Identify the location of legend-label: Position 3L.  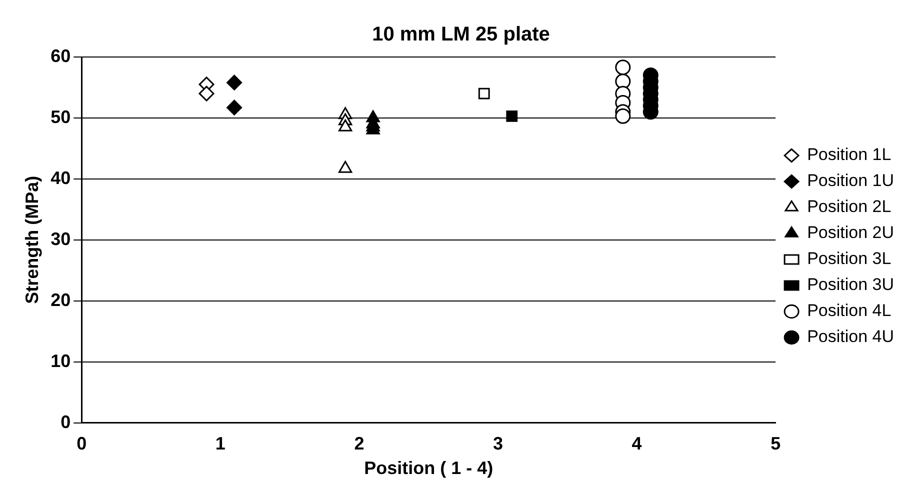
(849, 258).